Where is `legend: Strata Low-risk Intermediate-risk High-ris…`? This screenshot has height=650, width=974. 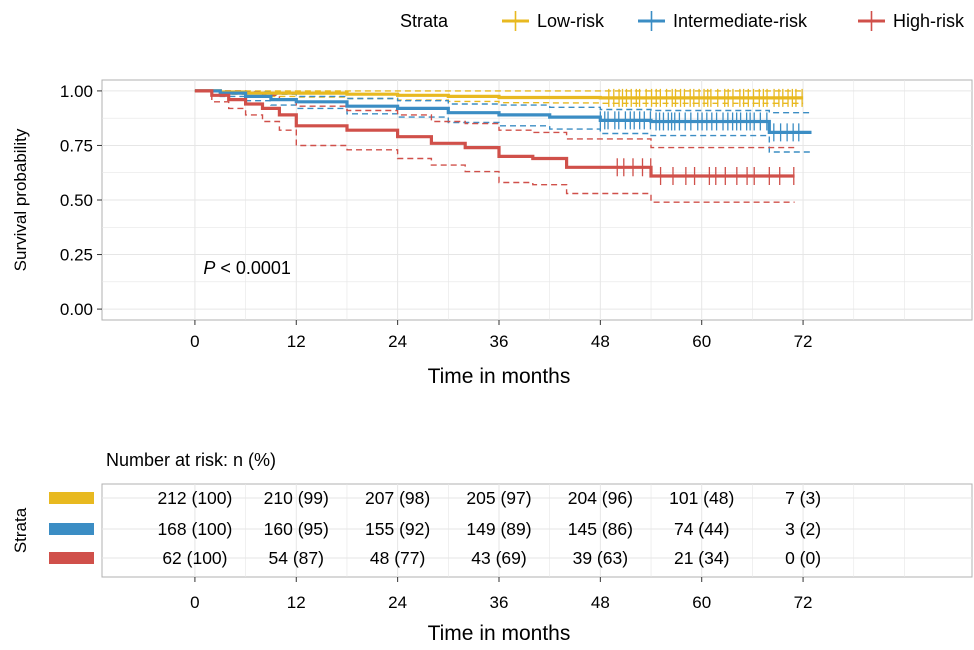 legend: Strata Low-risk Intermediate-risk High-ris… is located at coordinates (682, 21).